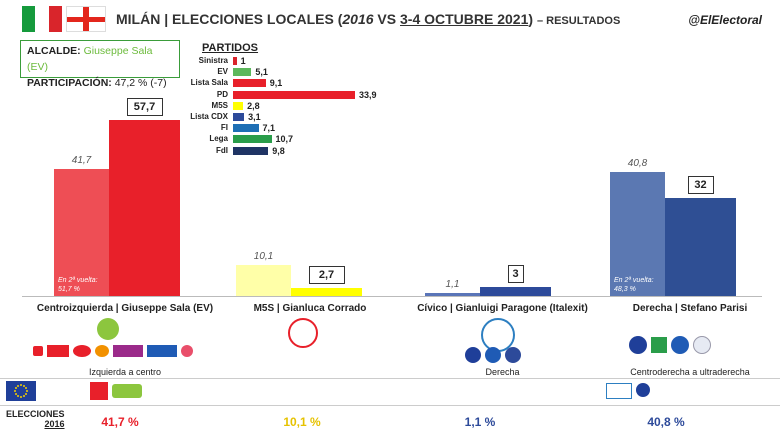 Image resolution: width=780 pixels, height=436 pixels. I want to click on participacion-label: PARTICIPACIÓN:, so click(69, 83).